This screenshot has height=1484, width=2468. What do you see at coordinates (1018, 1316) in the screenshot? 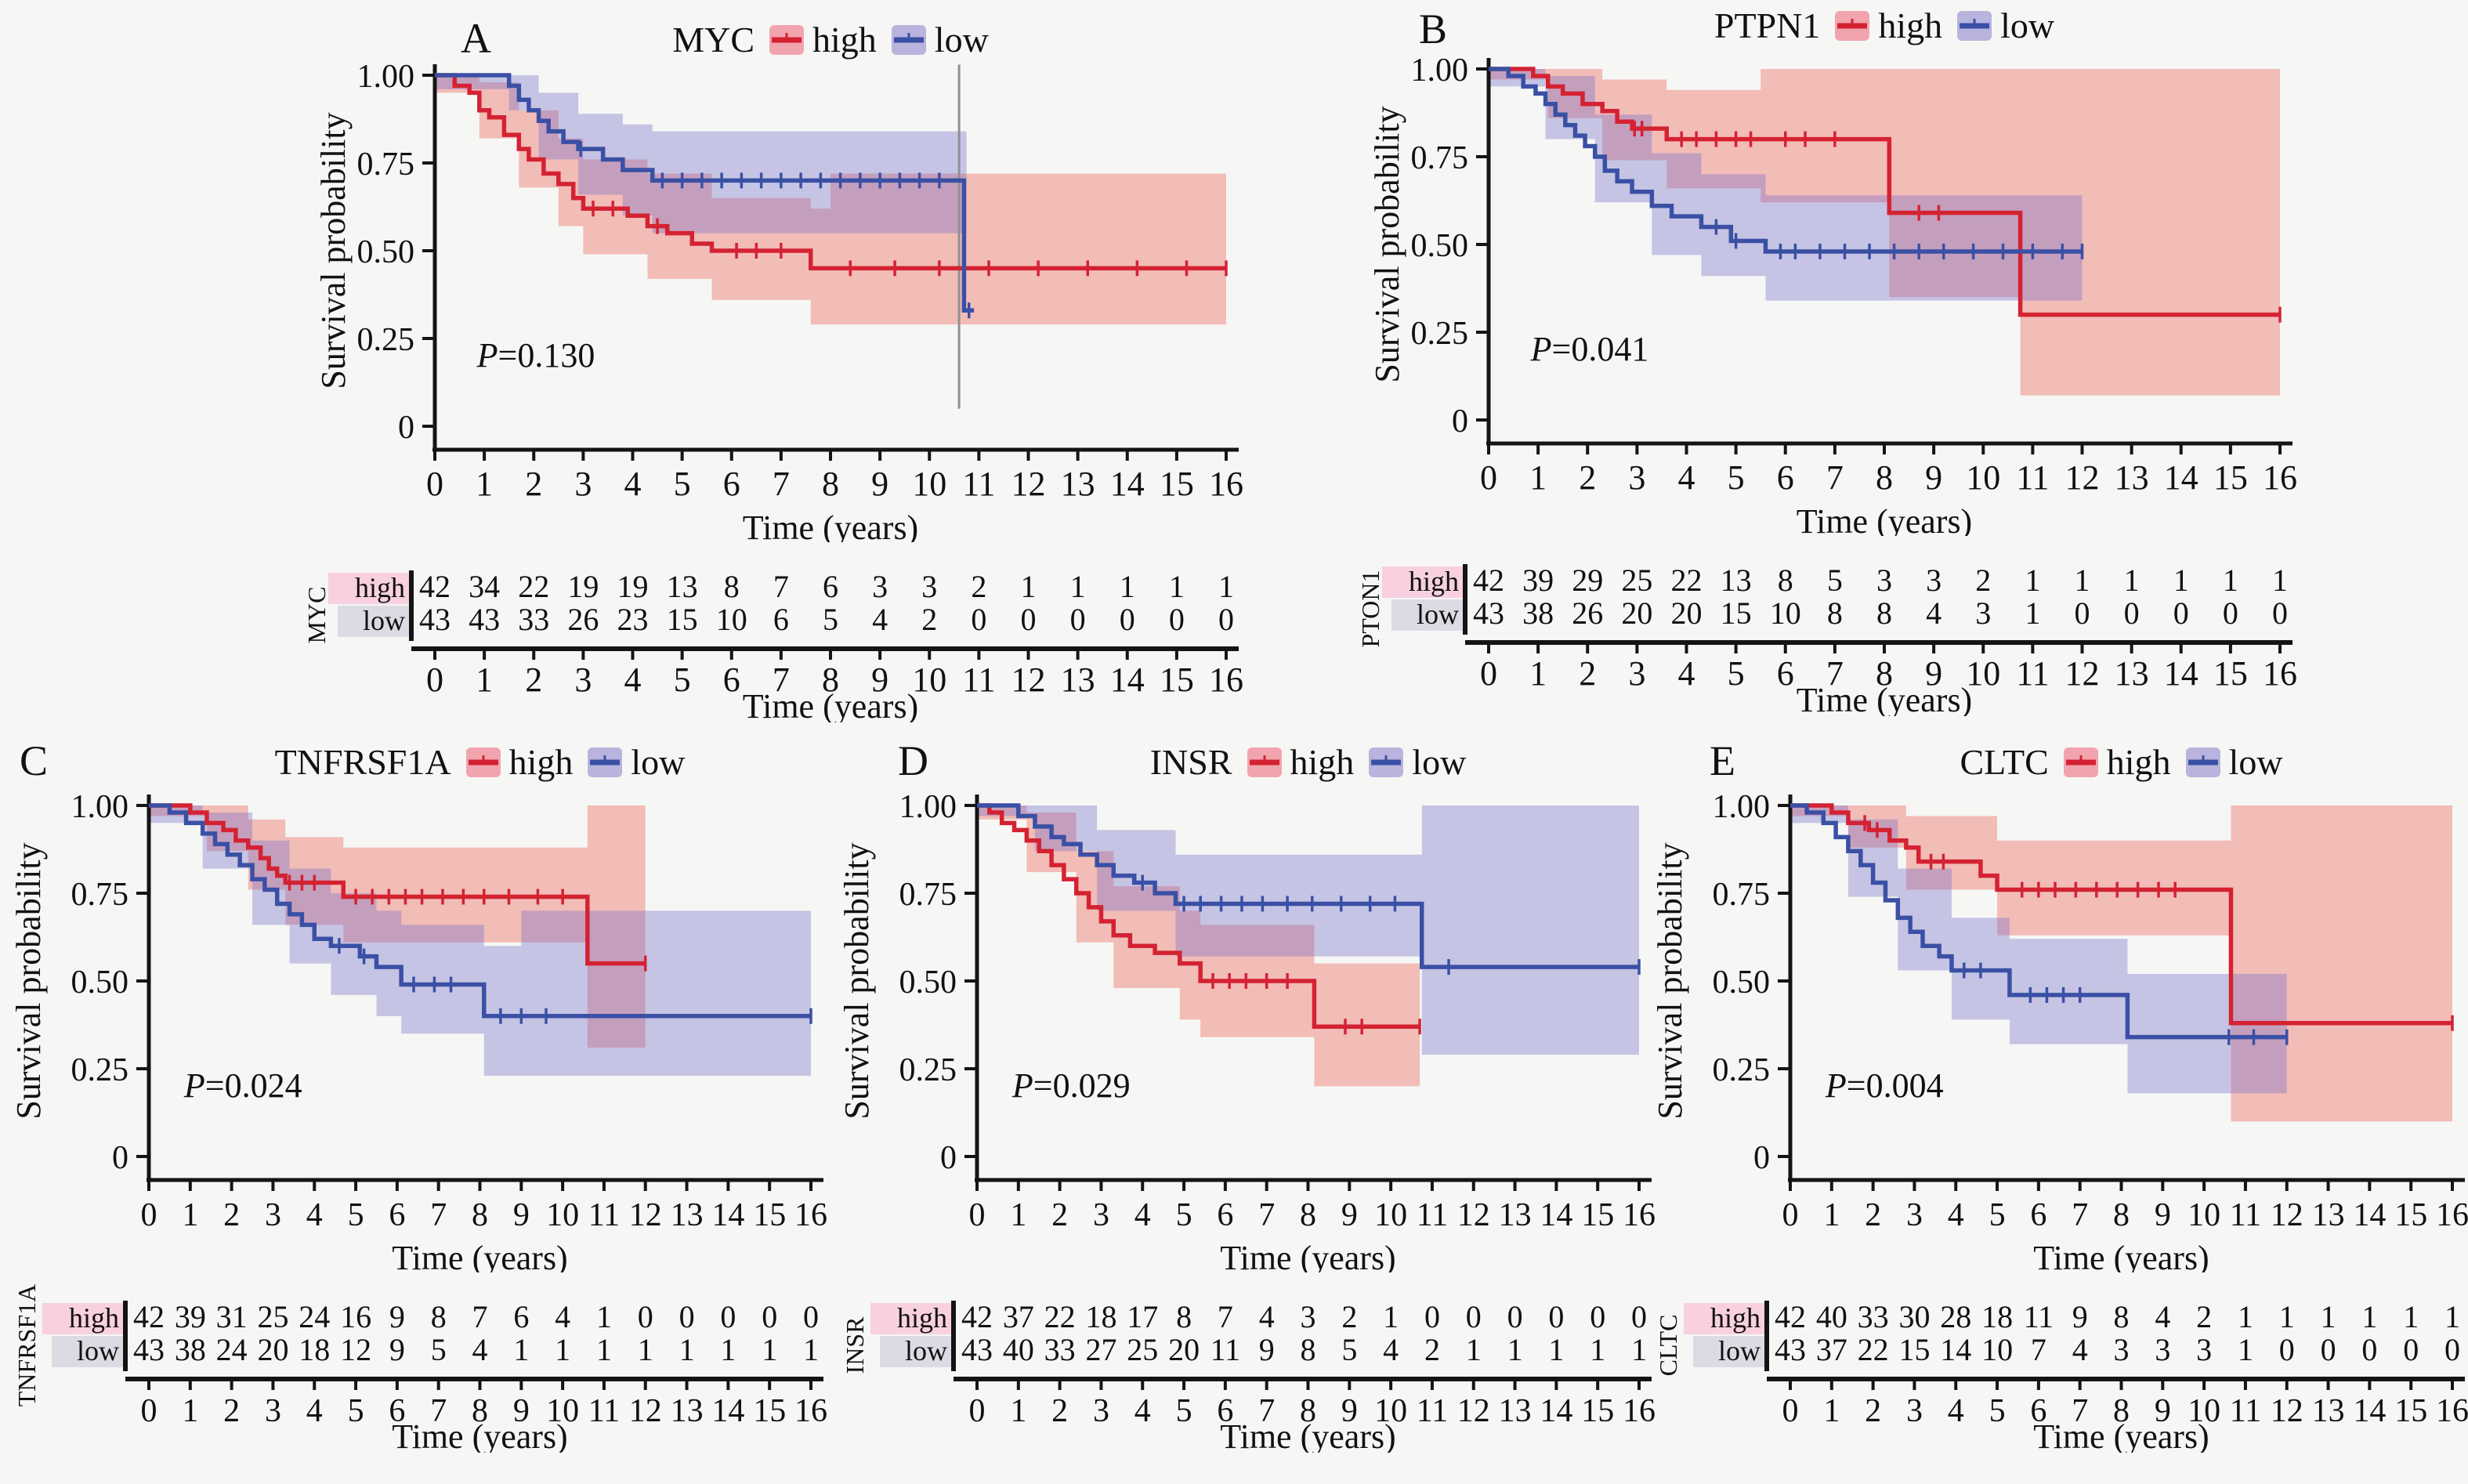
I see `risk-count: 37` at bounding box center [1018, 1316].